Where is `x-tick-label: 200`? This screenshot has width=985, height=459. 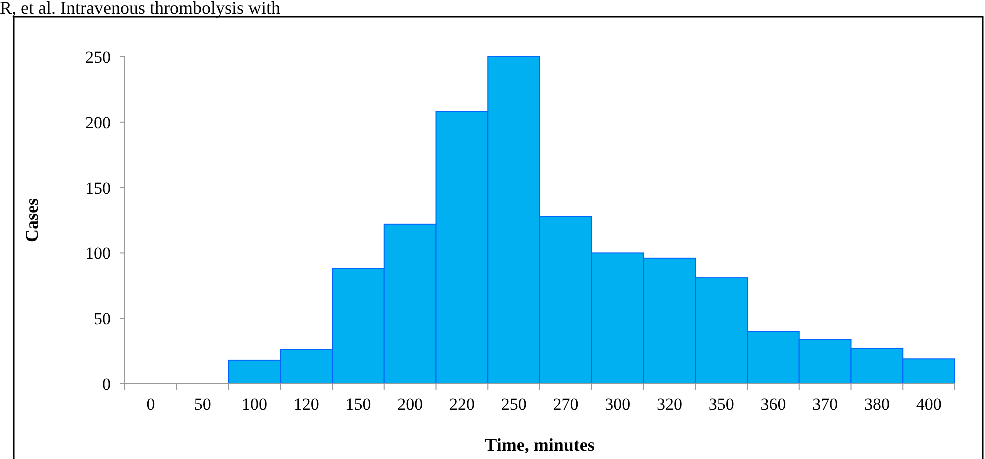 x-tick-label: 200 is located at coordinates (411, 404).